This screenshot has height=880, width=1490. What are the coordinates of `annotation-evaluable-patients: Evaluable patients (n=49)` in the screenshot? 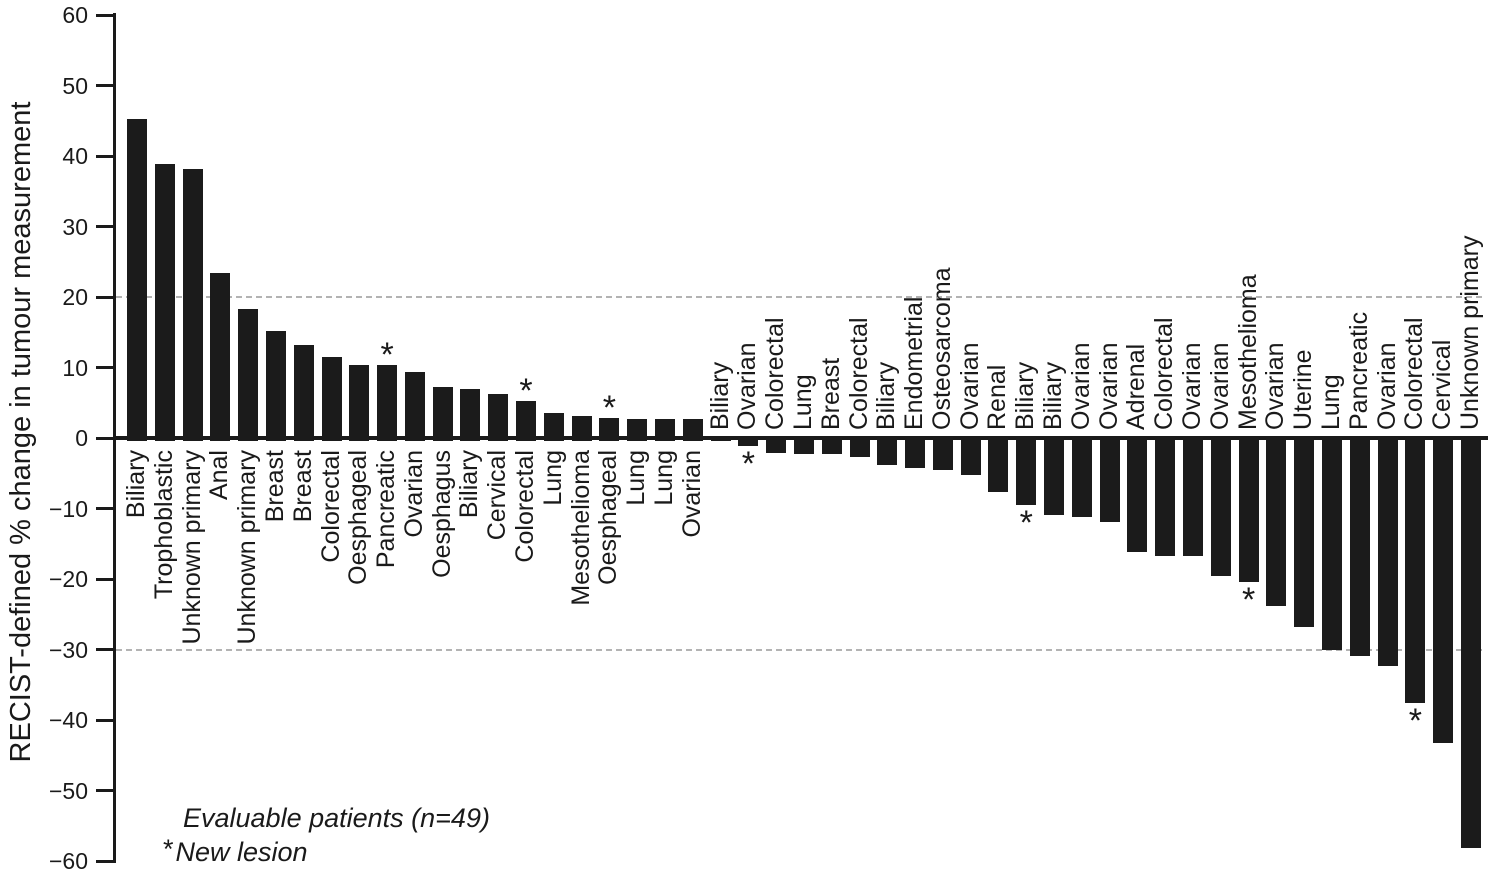 It's located at (336, 818).